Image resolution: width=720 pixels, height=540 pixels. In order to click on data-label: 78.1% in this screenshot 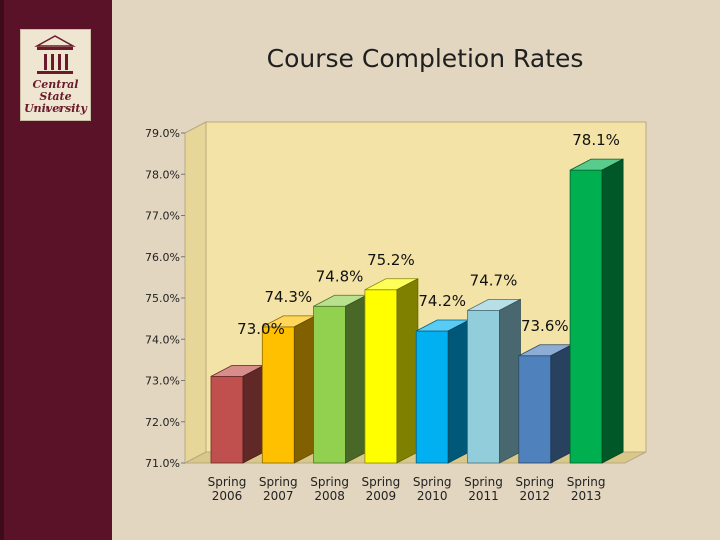, I will do `click(596, 140)`.